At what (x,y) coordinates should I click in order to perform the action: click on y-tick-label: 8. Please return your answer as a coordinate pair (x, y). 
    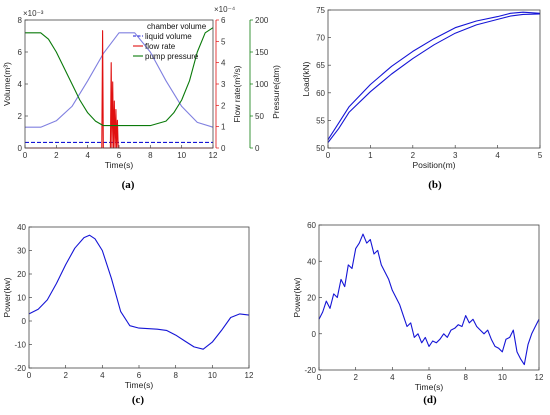
    Looking at the image, I should click on (20, 20).